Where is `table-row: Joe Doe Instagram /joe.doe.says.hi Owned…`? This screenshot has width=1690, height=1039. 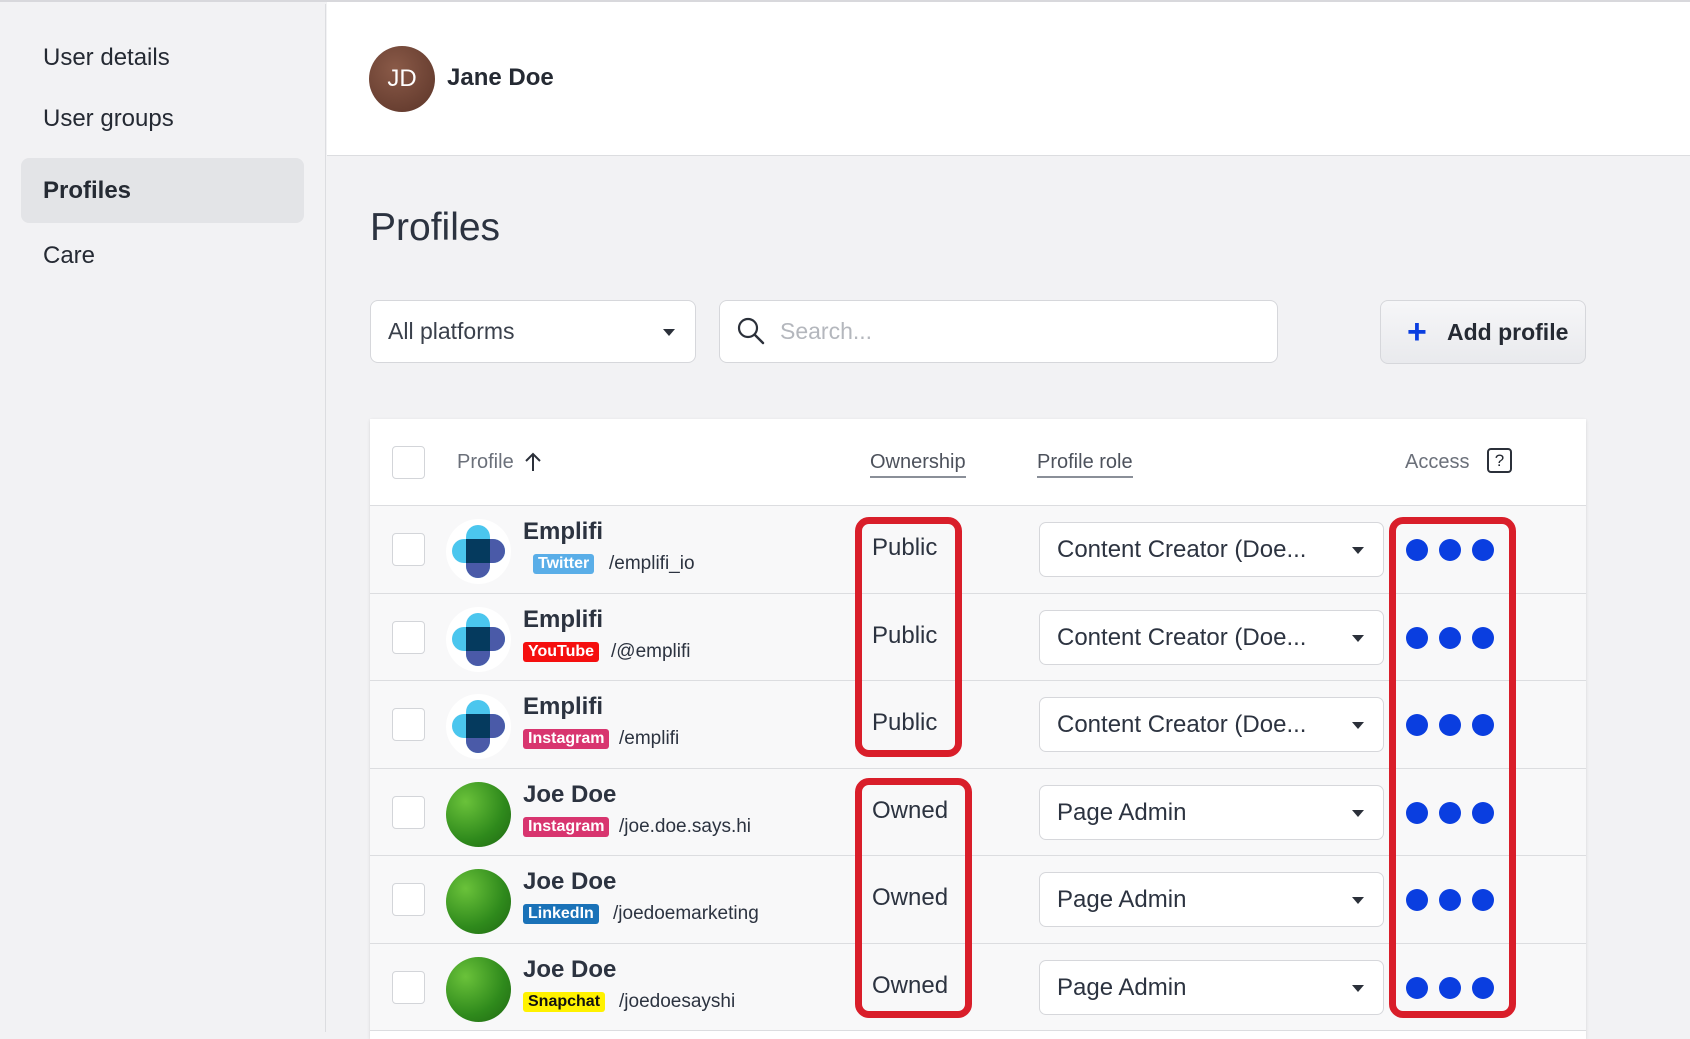
table-row: Joe Doe Instagram /joe.doe.says.hi Owned… is located at coordinates (978, 812).